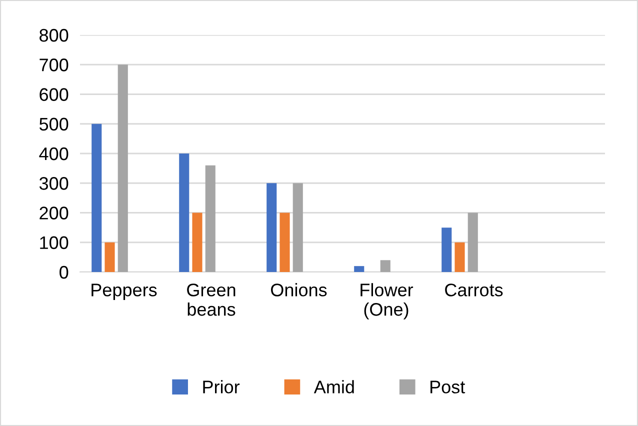 The height and width of the screenshot is (426, 638). Describe the element at coordinates (474, 290) in the screenshot. I see `x-tick-label: Carrots` at that location.